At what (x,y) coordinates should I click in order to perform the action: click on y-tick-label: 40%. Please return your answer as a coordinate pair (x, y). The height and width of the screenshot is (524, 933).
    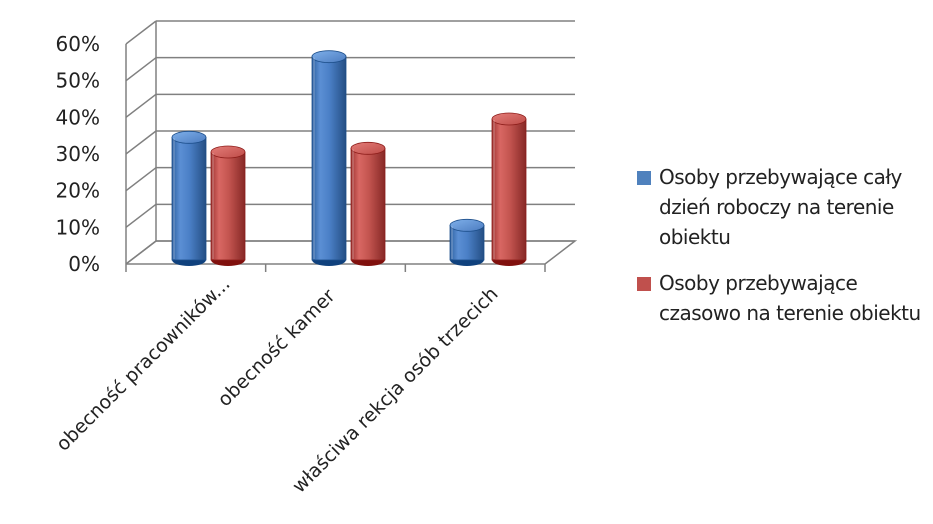
    Looking at the image, I should click on (78, 117).